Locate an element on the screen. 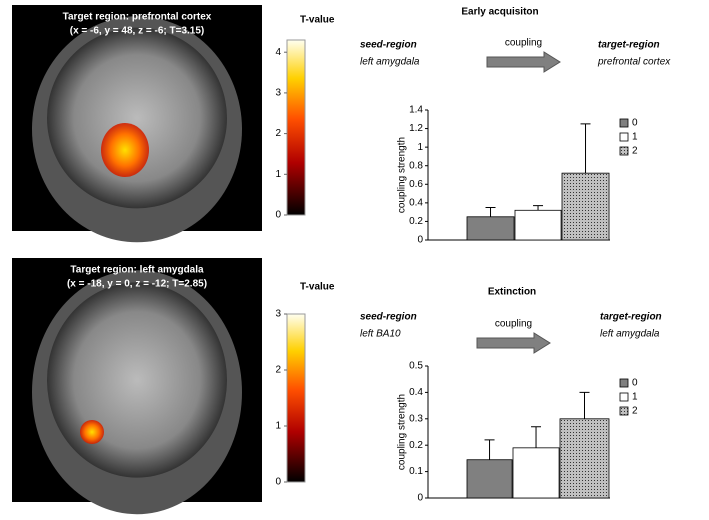  y-tick-label: 0.3 is located at coordinates (416, 418).